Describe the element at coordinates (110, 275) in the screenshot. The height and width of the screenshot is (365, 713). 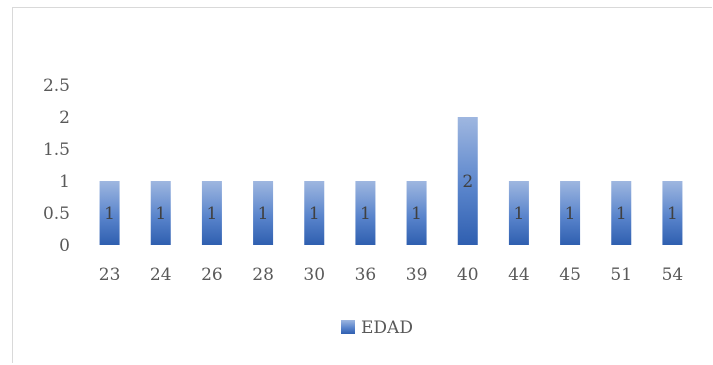
I see `x-tick-label-23: 23` at that location.